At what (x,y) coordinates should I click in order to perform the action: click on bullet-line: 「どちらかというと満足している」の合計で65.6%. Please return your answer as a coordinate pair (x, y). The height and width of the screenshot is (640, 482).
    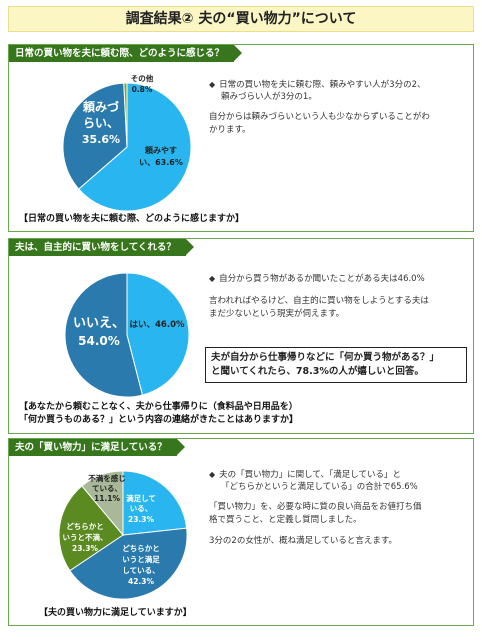
    Looking at the image, I should click on (319, 487).